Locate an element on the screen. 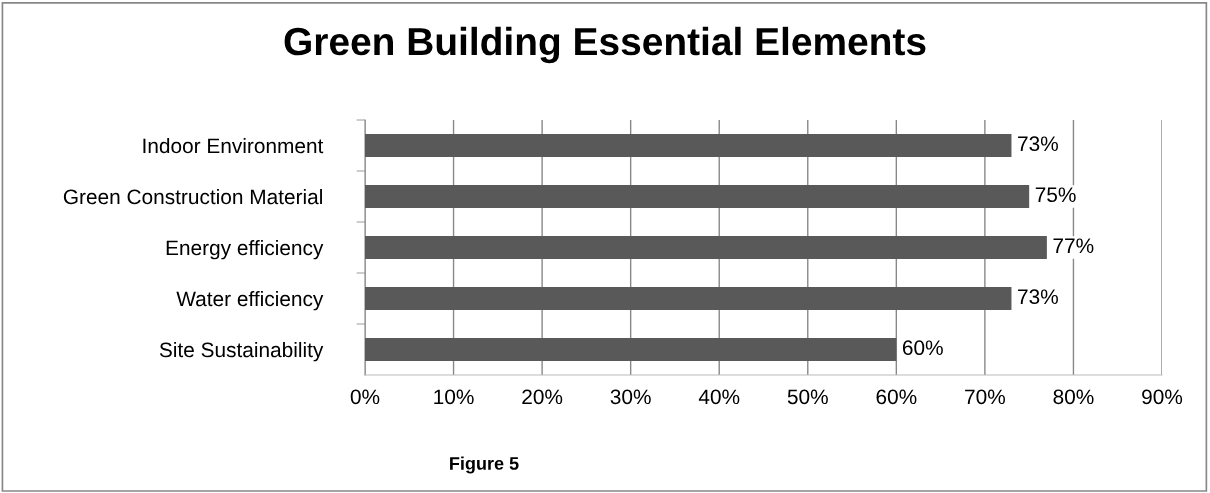 Image resolution: width=1210 pixels, height=493 pixels. x-tick-label: 10% is located at coordinates (454, 397).